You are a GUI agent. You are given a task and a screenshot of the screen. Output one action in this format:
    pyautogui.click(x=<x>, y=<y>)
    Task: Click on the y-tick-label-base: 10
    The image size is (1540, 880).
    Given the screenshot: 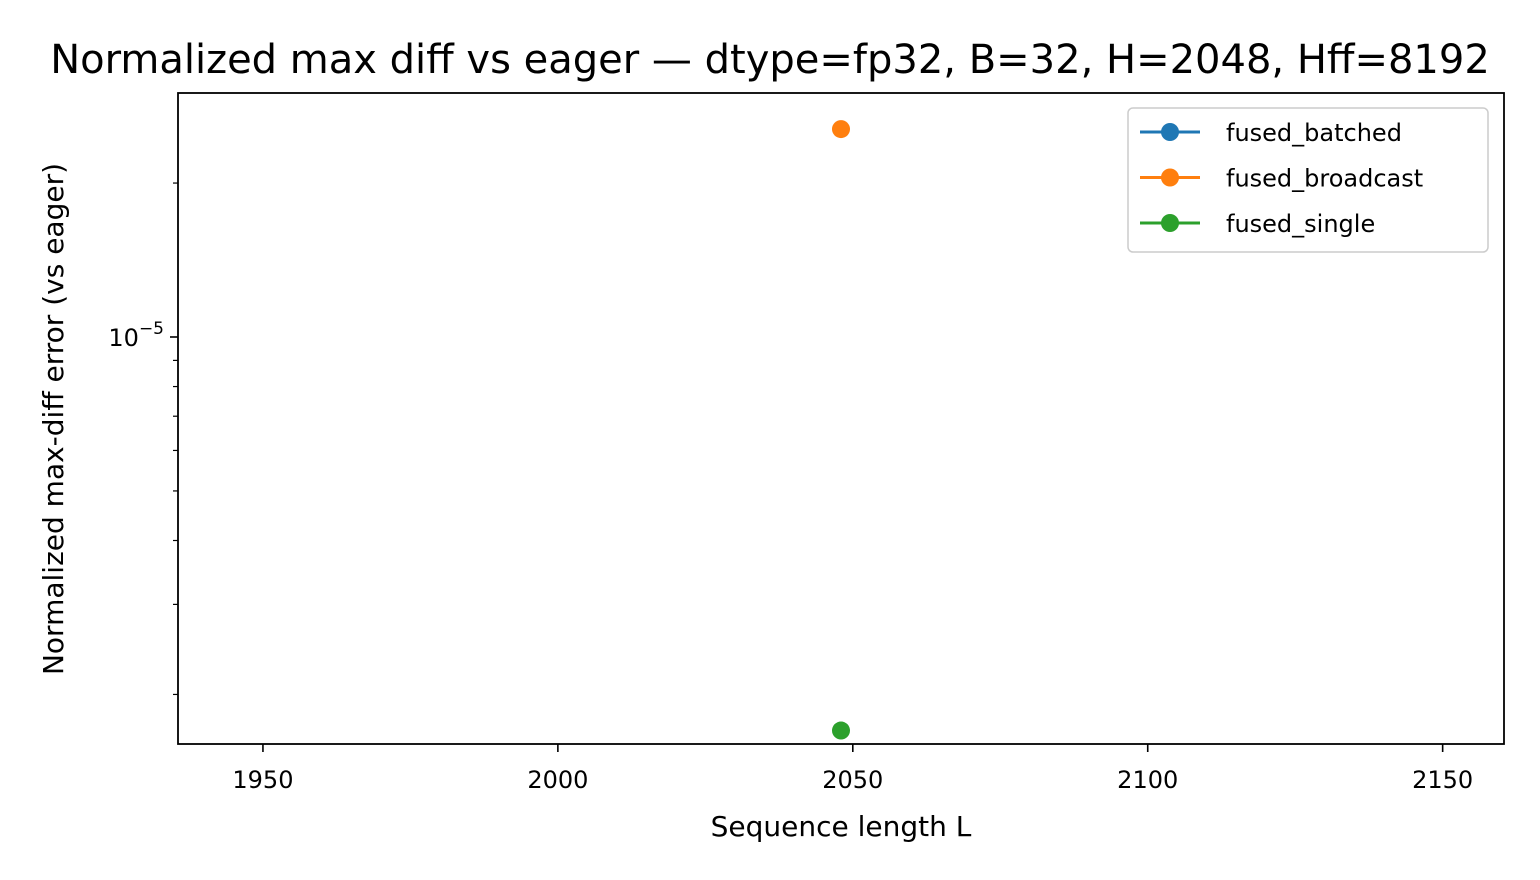 What is the action you would take?
    pyautogui.click(x=123, y=338)
    